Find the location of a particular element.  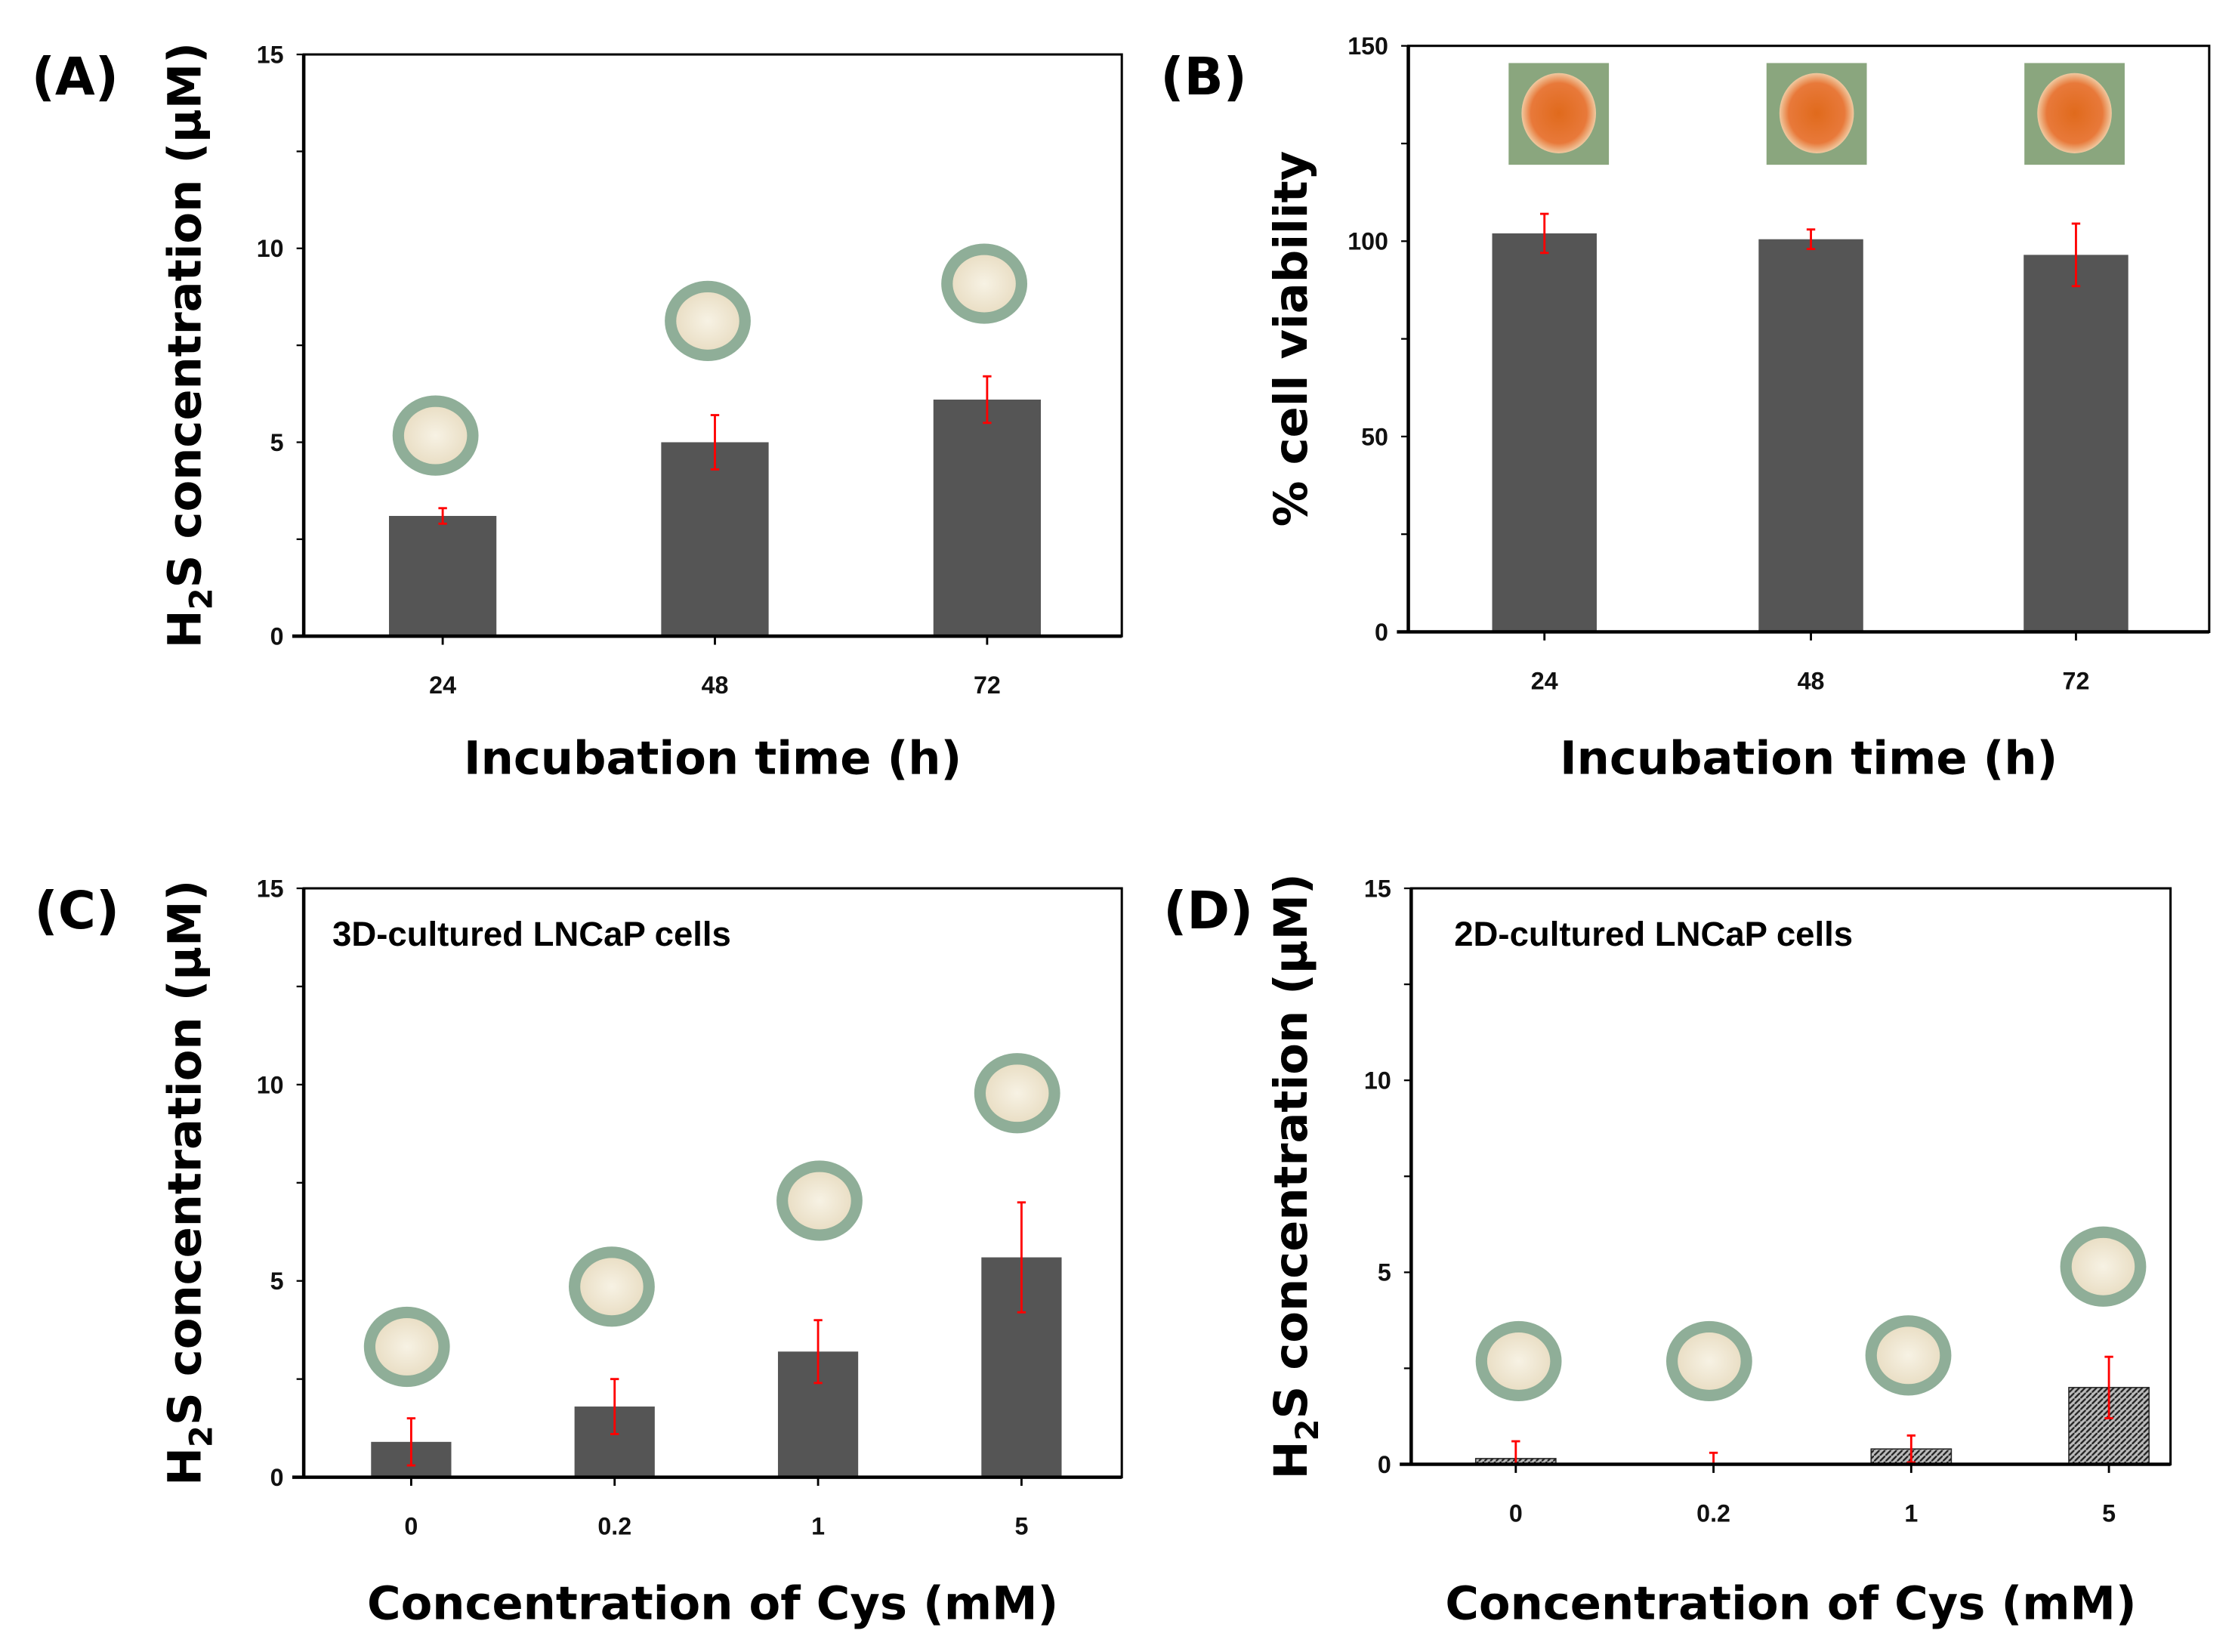

y-axis-label: % cell viability is located at coordinates (1292, 339).